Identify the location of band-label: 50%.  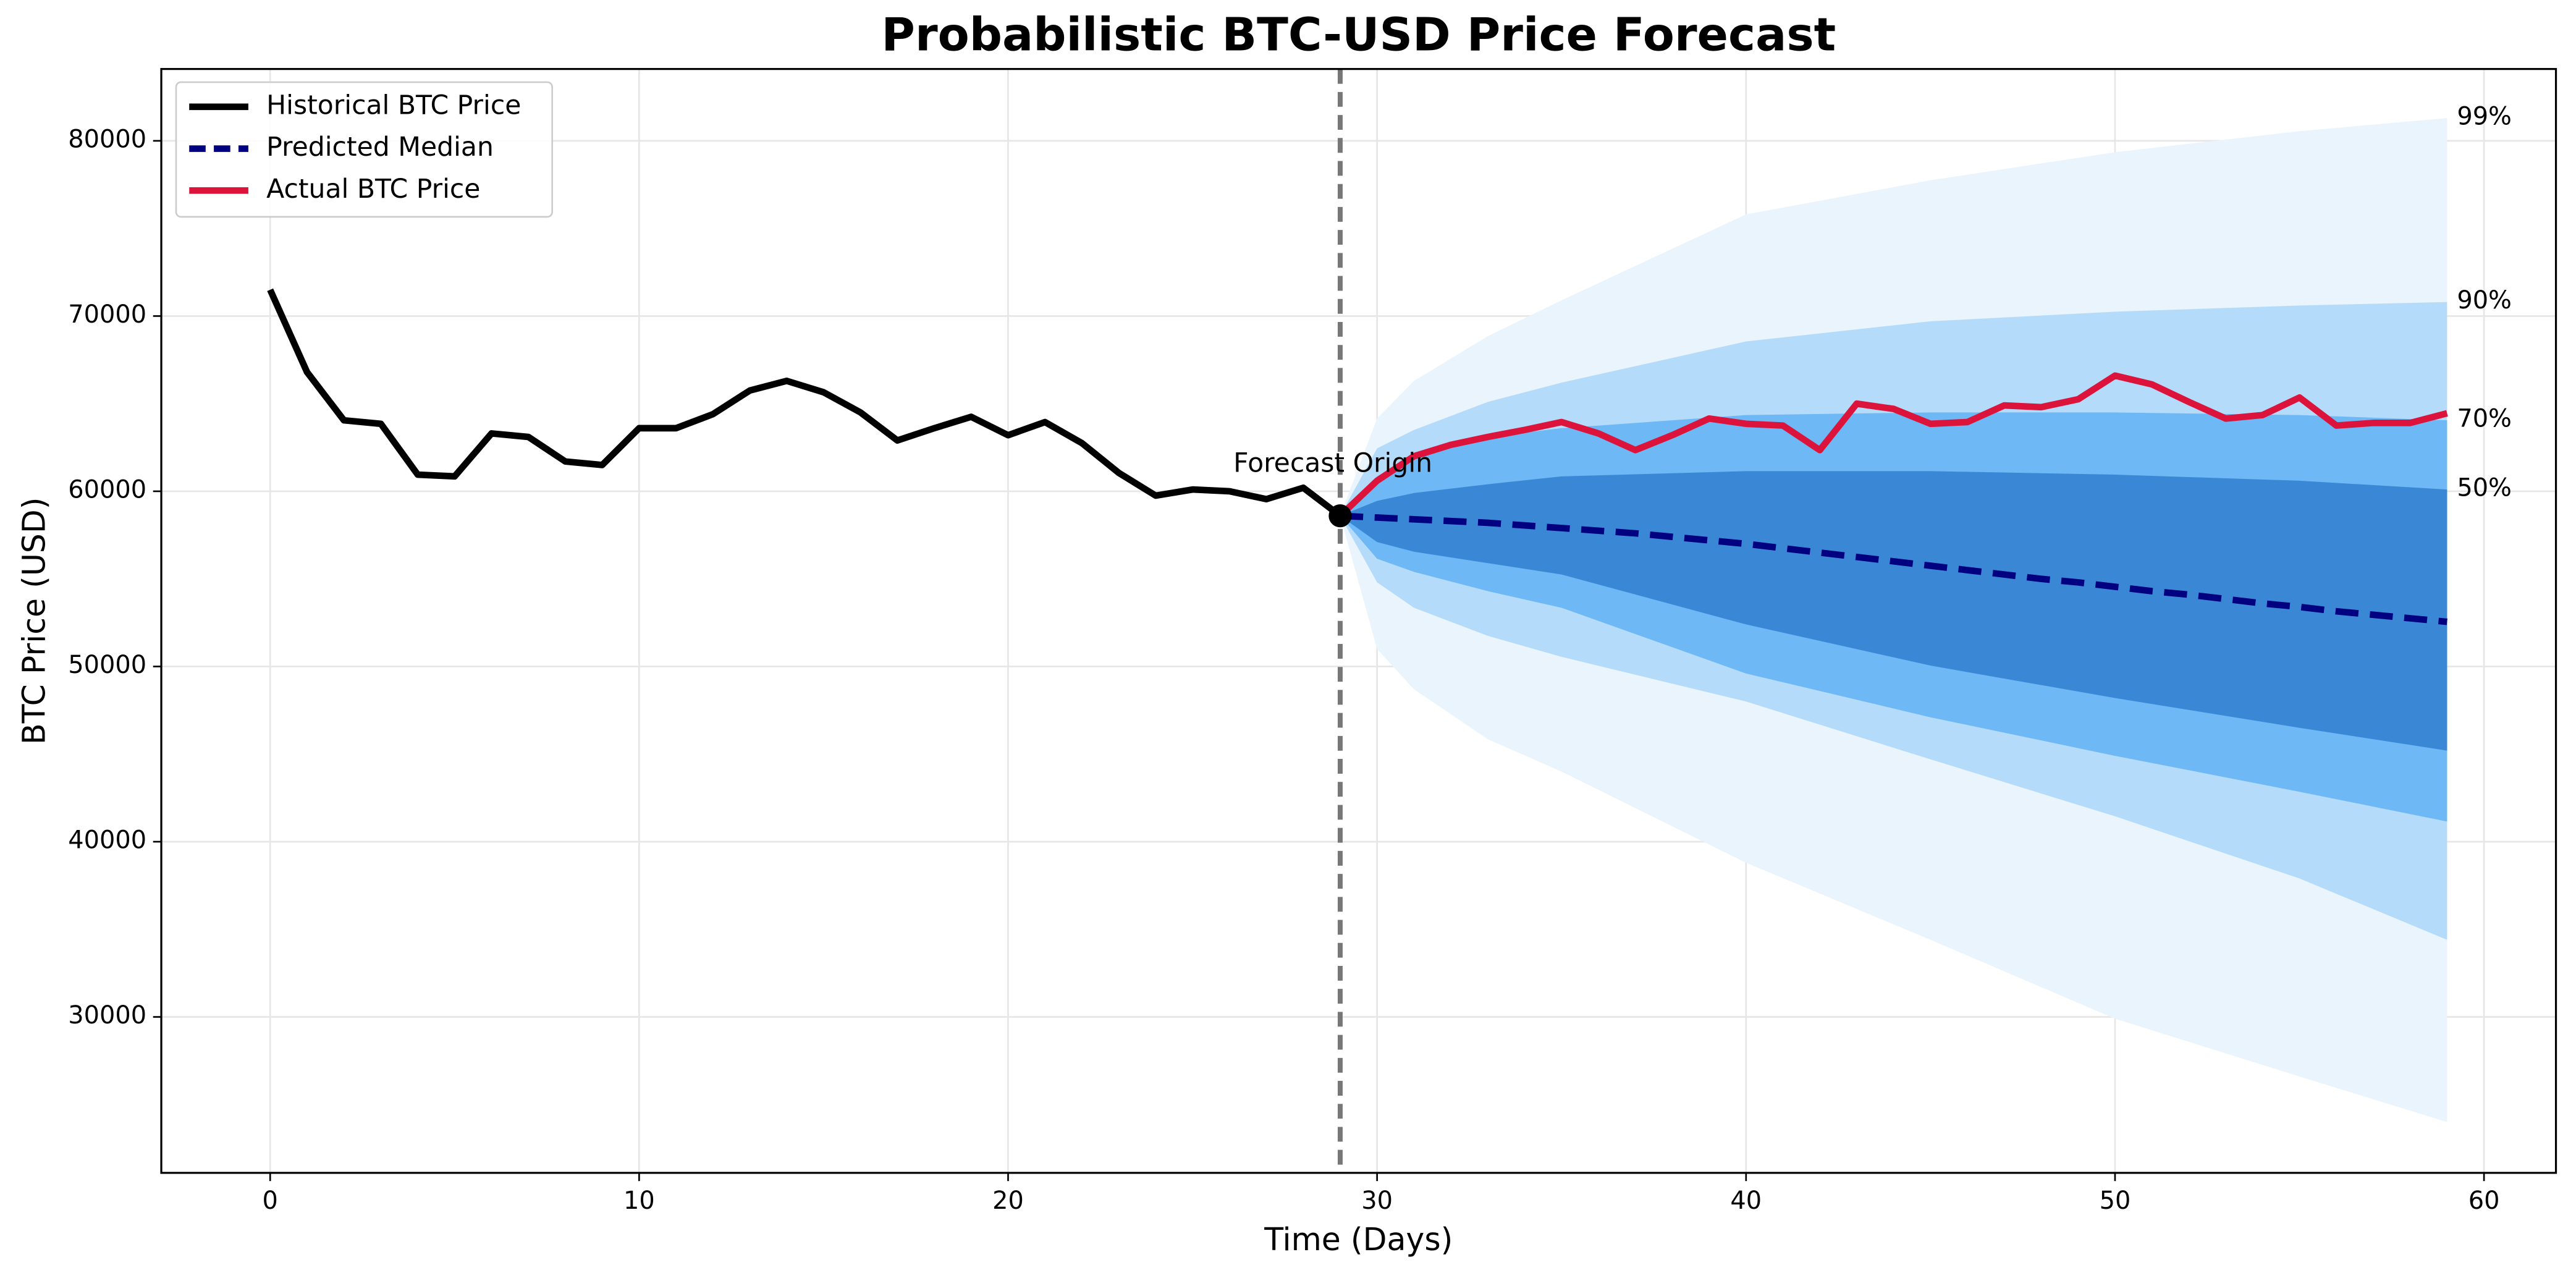
(2484, 488).